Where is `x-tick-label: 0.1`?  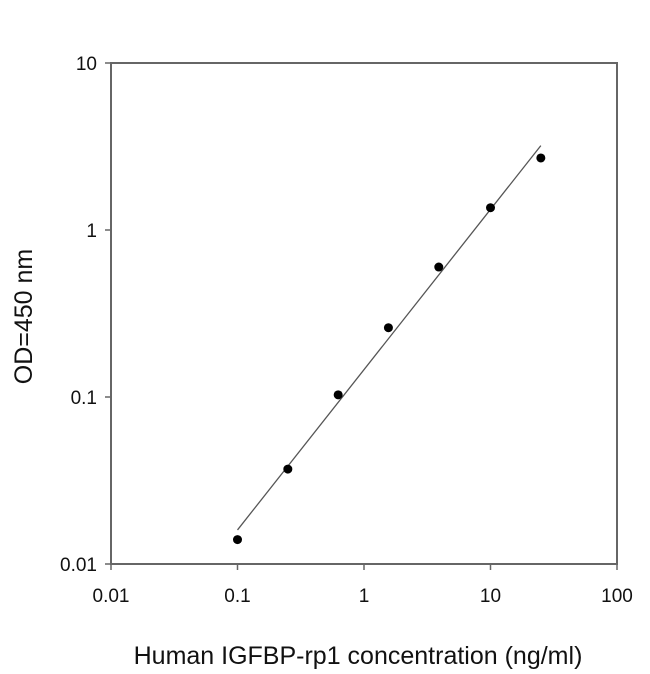
x-tick-label: 0.1 is located at coordinates (237, 596).